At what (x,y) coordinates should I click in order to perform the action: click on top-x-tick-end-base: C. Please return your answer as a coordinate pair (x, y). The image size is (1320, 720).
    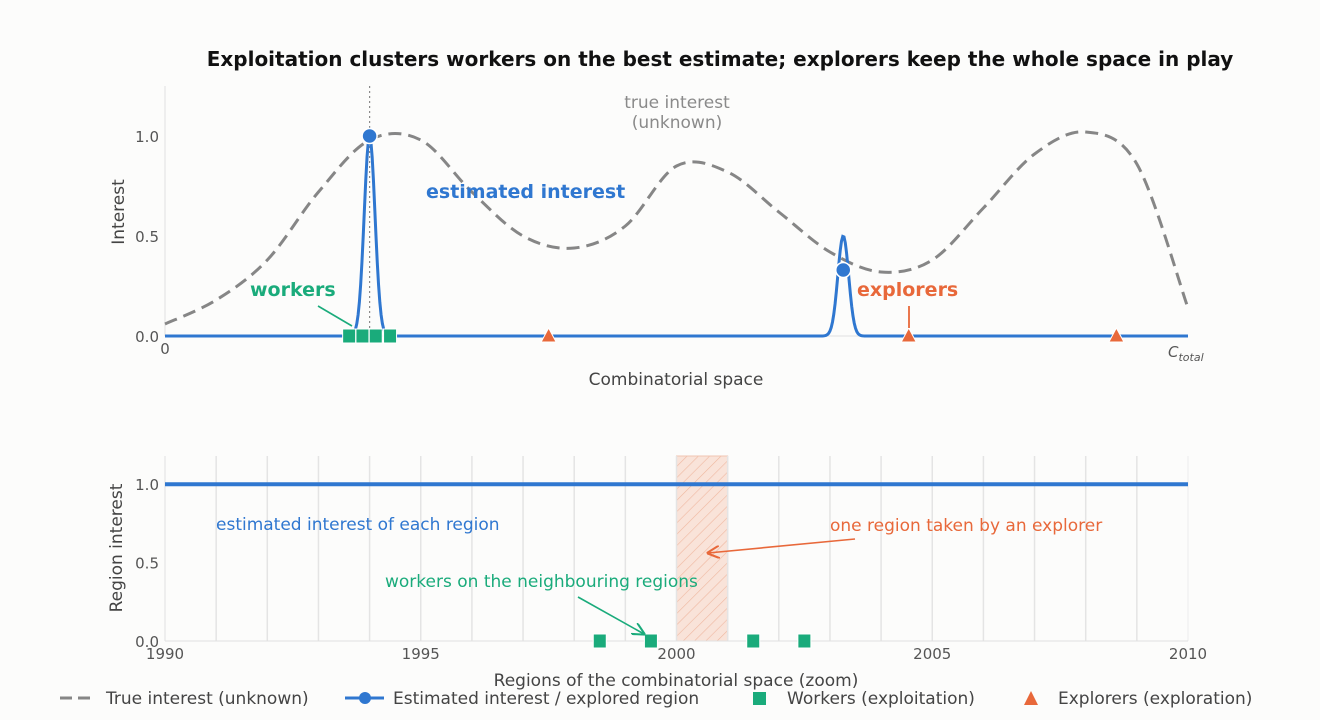
    Looking at the image, I should click on (1173, 352).